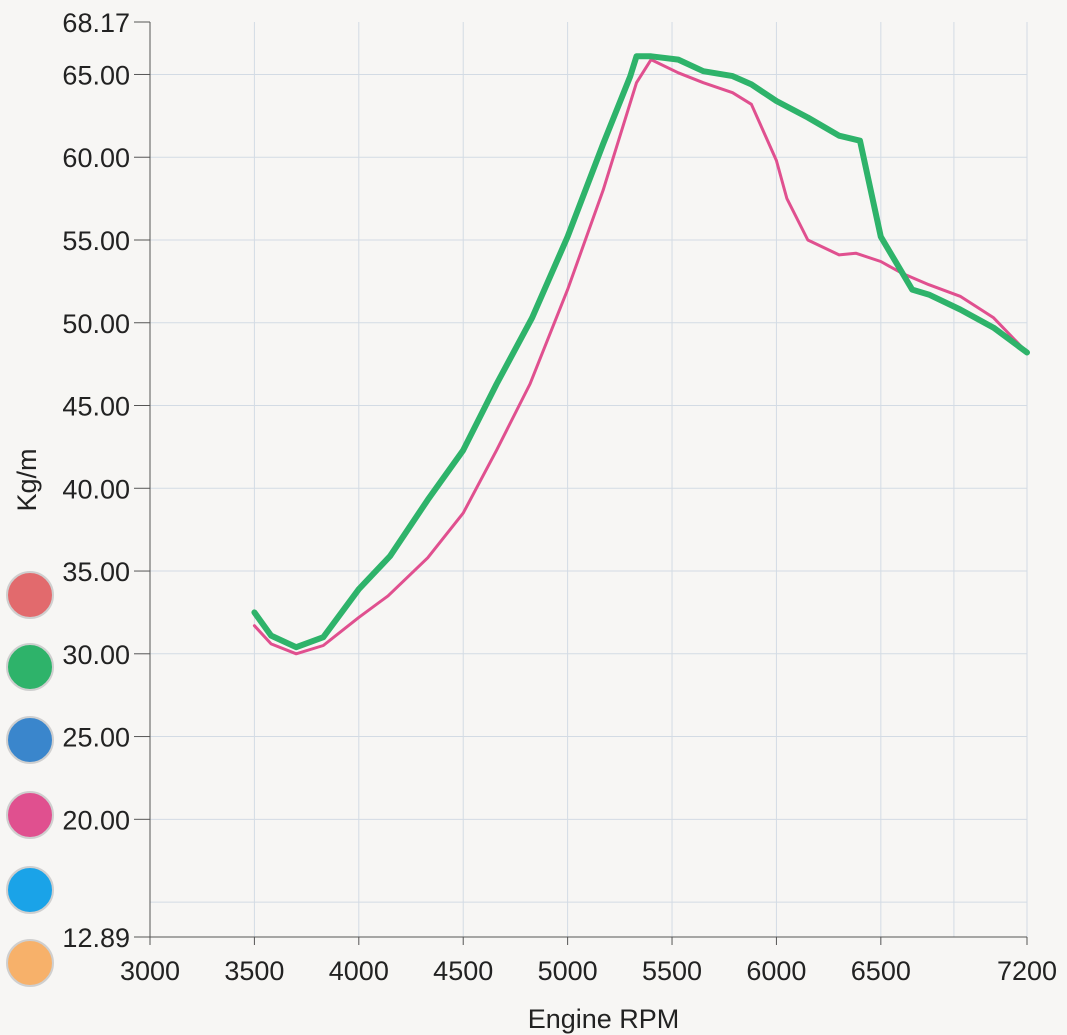 The height and width of the screenshot is (1035, 1067). Describe the element at coordinates (96, 75) in the screenshot. I see `y-tick-label: 65.00` at that location.